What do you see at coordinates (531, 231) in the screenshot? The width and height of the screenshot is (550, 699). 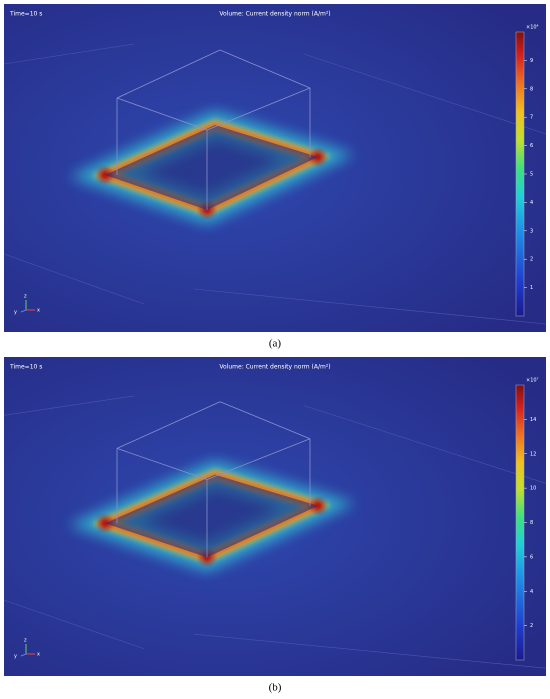 I see `colorbar-tick-label: 3` at bounding box center [531, 231].